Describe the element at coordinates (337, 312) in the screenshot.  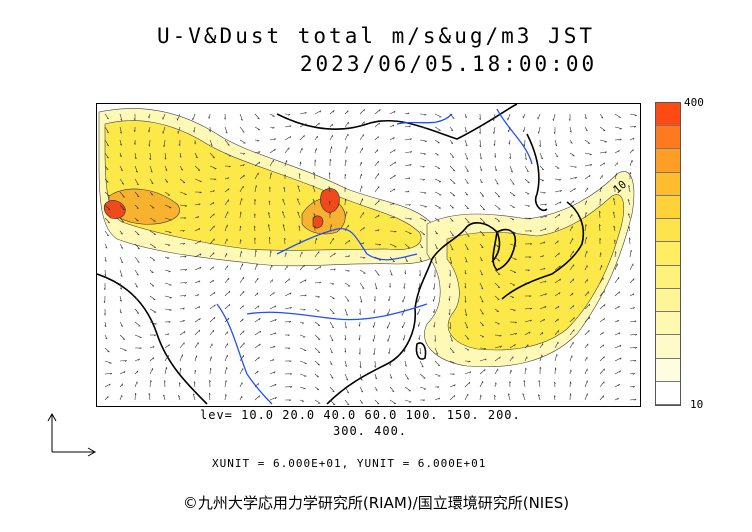
I see `river-yangtze` at that location.